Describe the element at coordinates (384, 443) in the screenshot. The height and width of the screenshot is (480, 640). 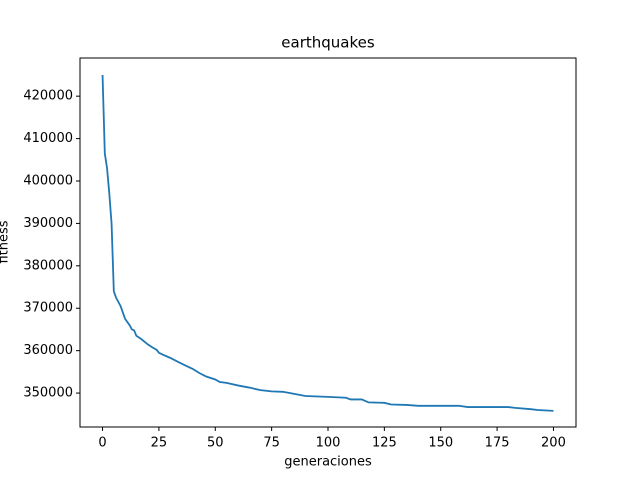
I see `x-tick-label: 125` at that location.